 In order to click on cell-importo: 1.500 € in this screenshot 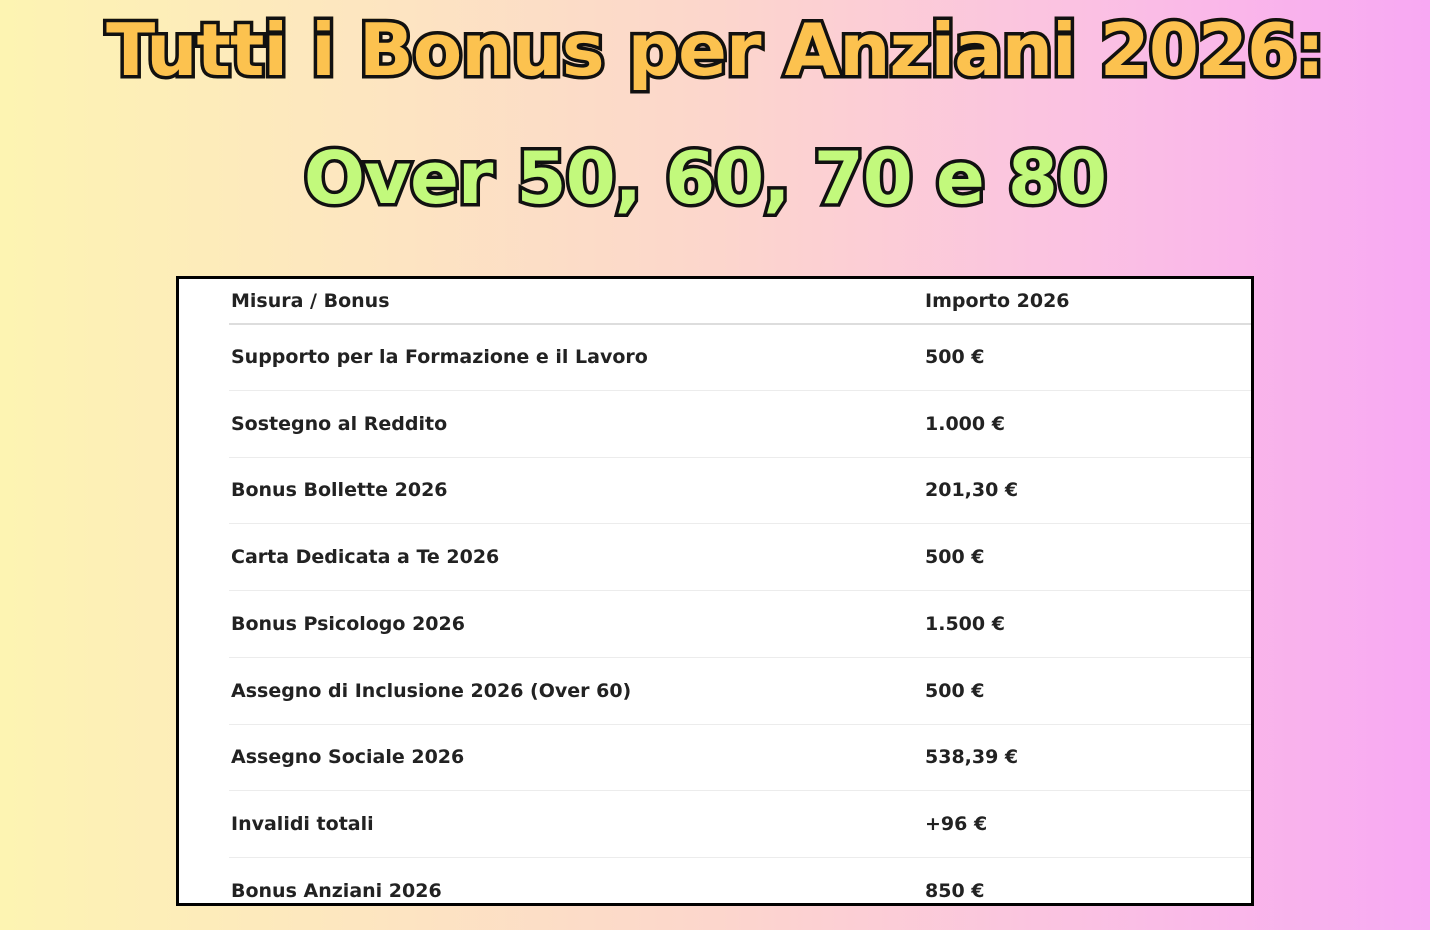, I will do `click(965, 623)`.